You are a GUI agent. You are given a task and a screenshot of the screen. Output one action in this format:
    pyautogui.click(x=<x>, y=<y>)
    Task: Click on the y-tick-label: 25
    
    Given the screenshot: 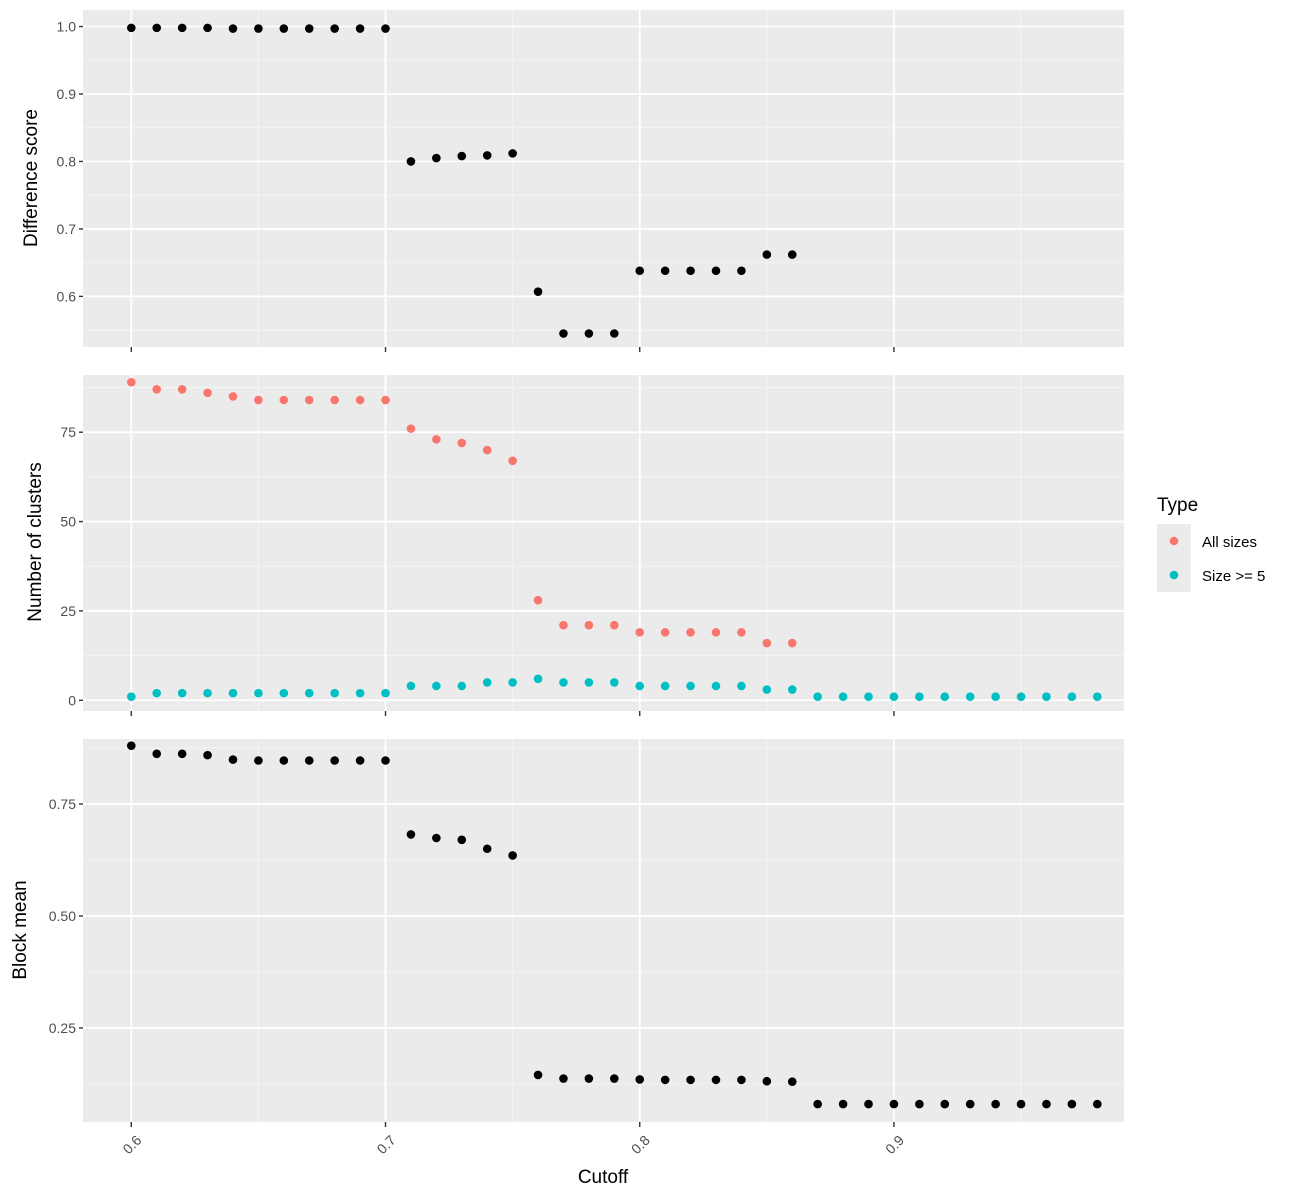 What is the action you would take?
    pyautogui.click(x=68, y=611)
    